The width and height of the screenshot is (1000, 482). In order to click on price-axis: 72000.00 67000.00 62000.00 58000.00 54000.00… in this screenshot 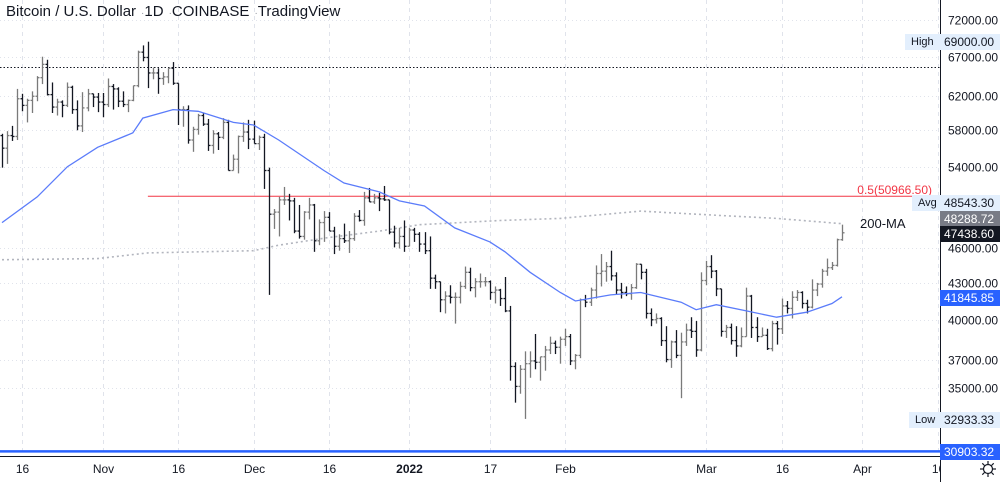, I will do `click(973, 205)`.